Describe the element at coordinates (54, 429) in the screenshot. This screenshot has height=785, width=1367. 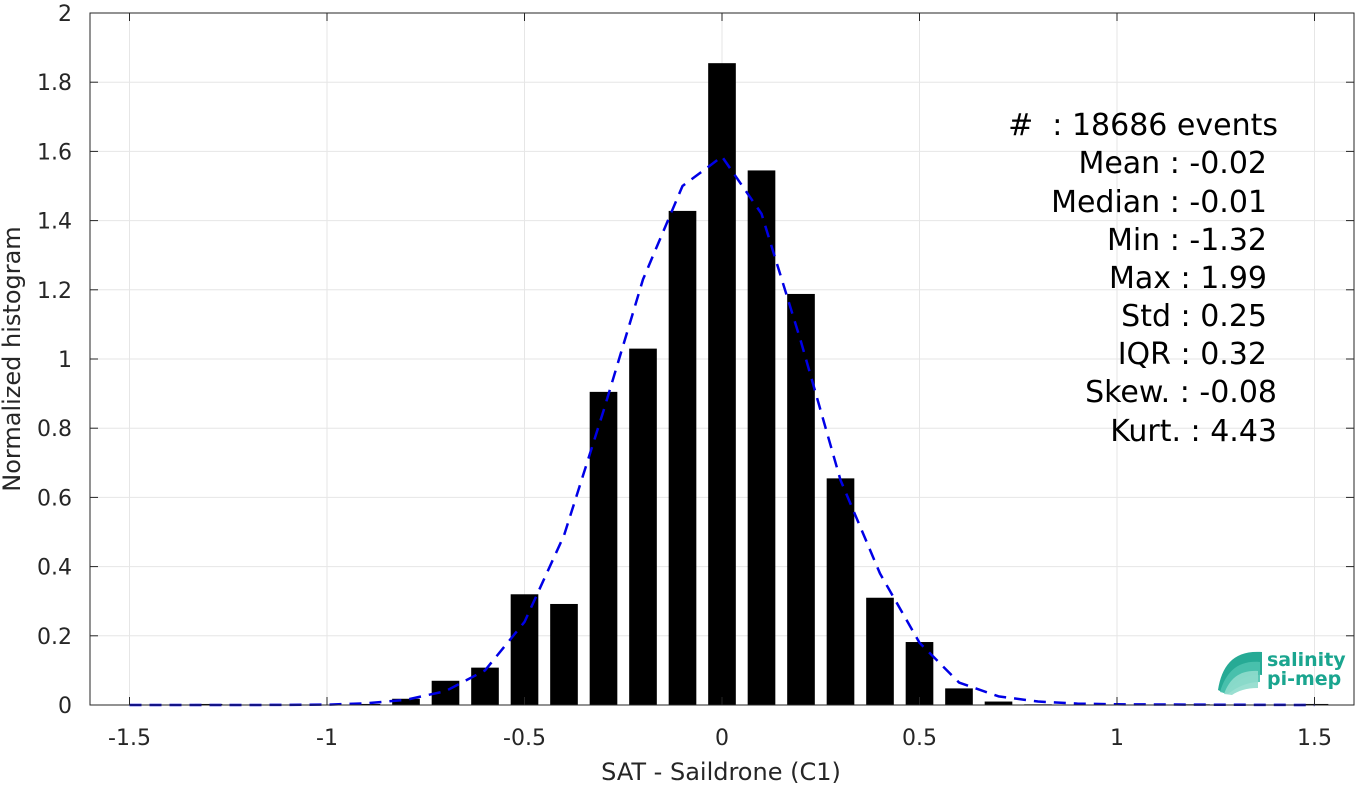
I see `y-tick-label: 0.8` at that location.